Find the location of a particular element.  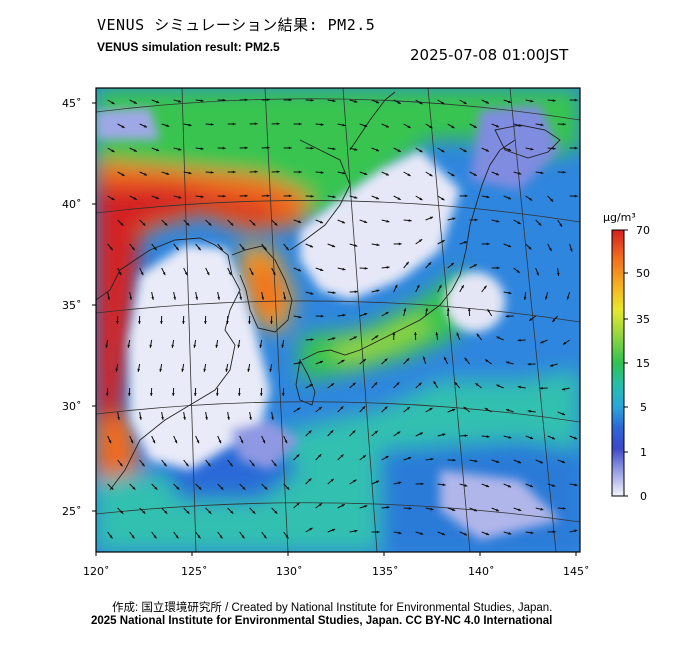

colorbar: µg/m³ 70 50 35 15 5 1 0 is located at coordinates (626, 357).